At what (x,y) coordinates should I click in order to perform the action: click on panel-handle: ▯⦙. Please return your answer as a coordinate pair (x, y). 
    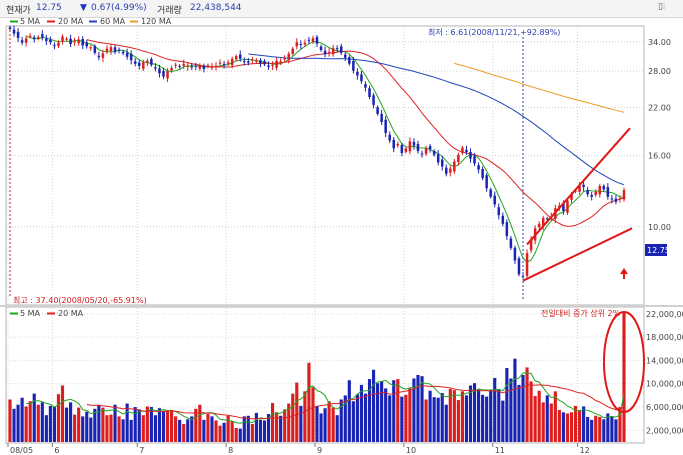
    Looking at the image, I should click on (664, 9).